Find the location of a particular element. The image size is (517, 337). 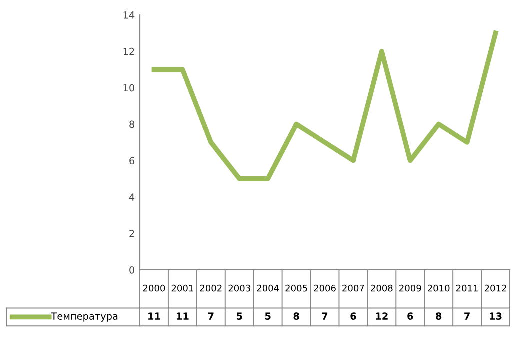

x-tick-label: 2000 is located at coordinates (154, 288).